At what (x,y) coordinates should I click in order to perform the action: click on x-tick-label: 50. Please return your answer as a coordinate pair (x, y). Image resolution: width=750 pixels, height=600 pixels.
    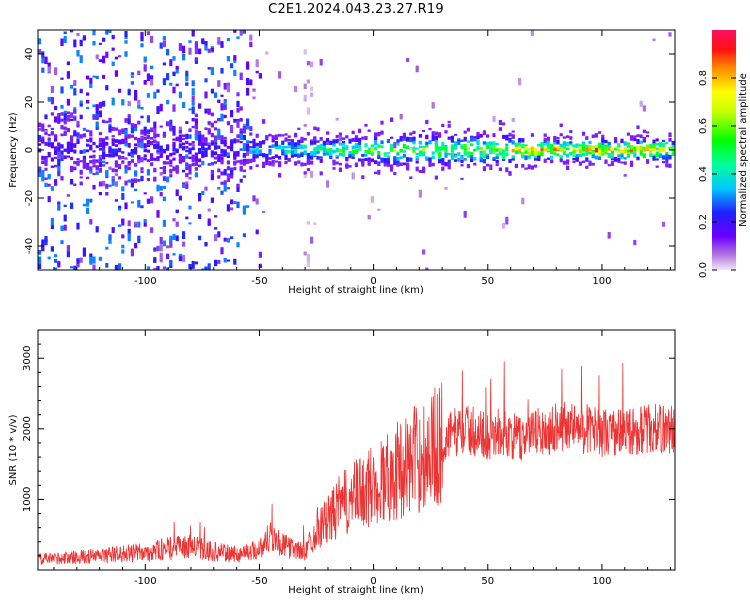
    Looking at the image, I should click on (487, 281).